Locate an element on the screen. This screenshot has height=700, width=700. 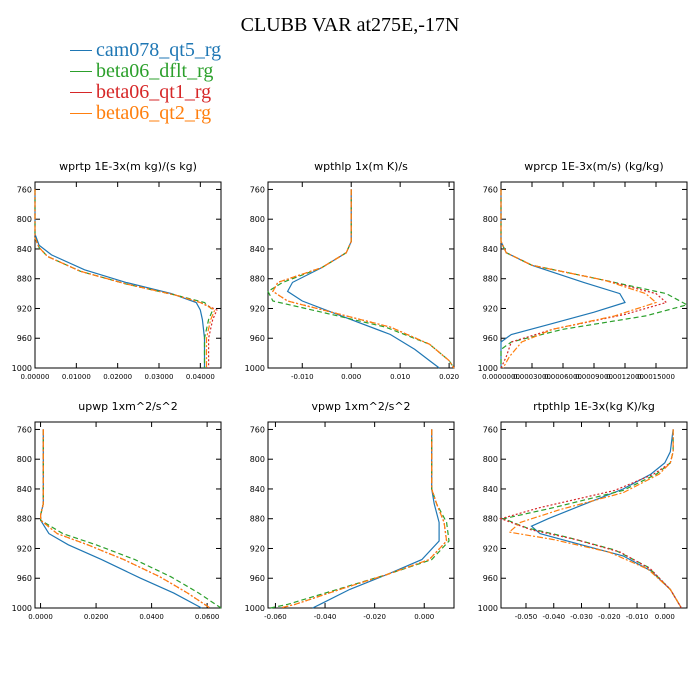
legend-item: beta06_qt2_rg is located at coordinates (145, 113).